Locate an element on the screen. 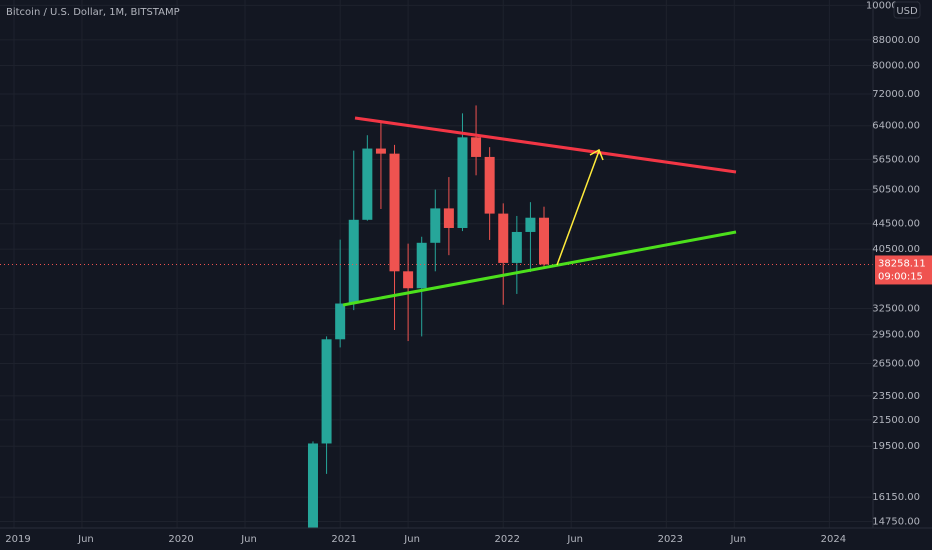  y-tick-label: 44500.00 is located at coordinates (896, 224).